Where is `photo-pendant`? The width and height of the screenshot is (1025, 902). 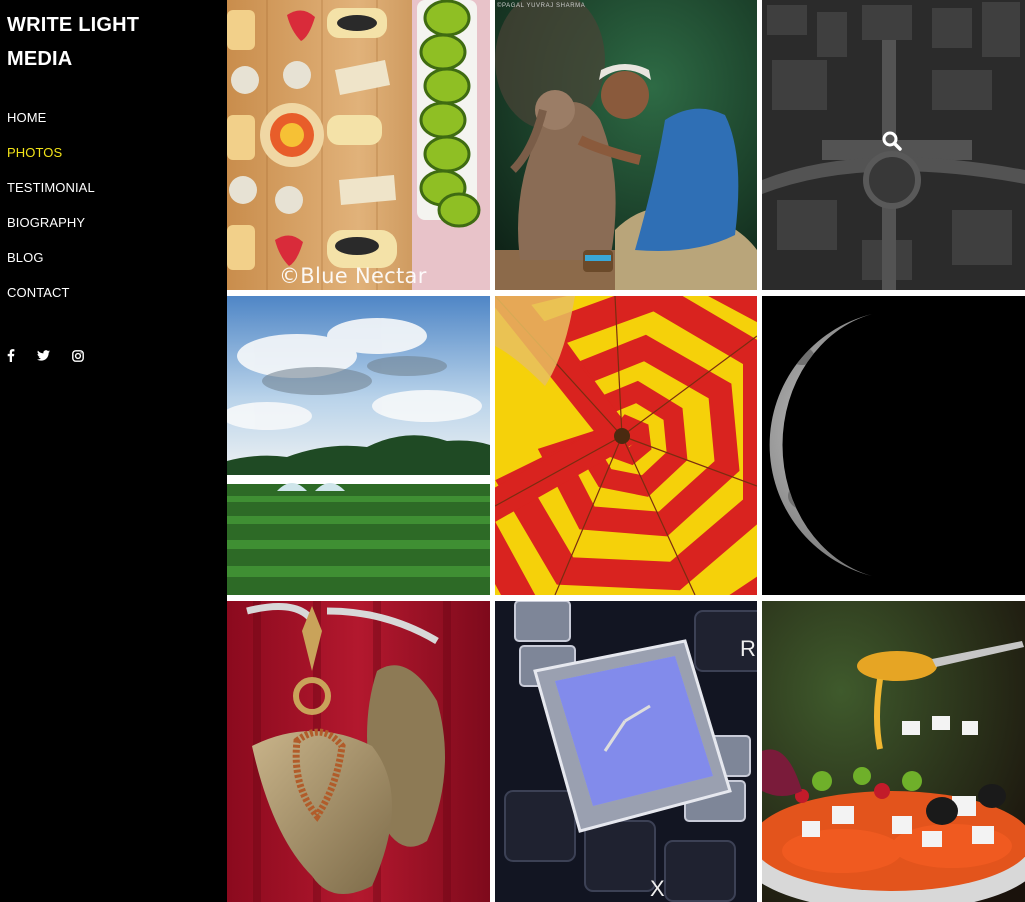 photo-pendant is located at coordinates (358, 751).